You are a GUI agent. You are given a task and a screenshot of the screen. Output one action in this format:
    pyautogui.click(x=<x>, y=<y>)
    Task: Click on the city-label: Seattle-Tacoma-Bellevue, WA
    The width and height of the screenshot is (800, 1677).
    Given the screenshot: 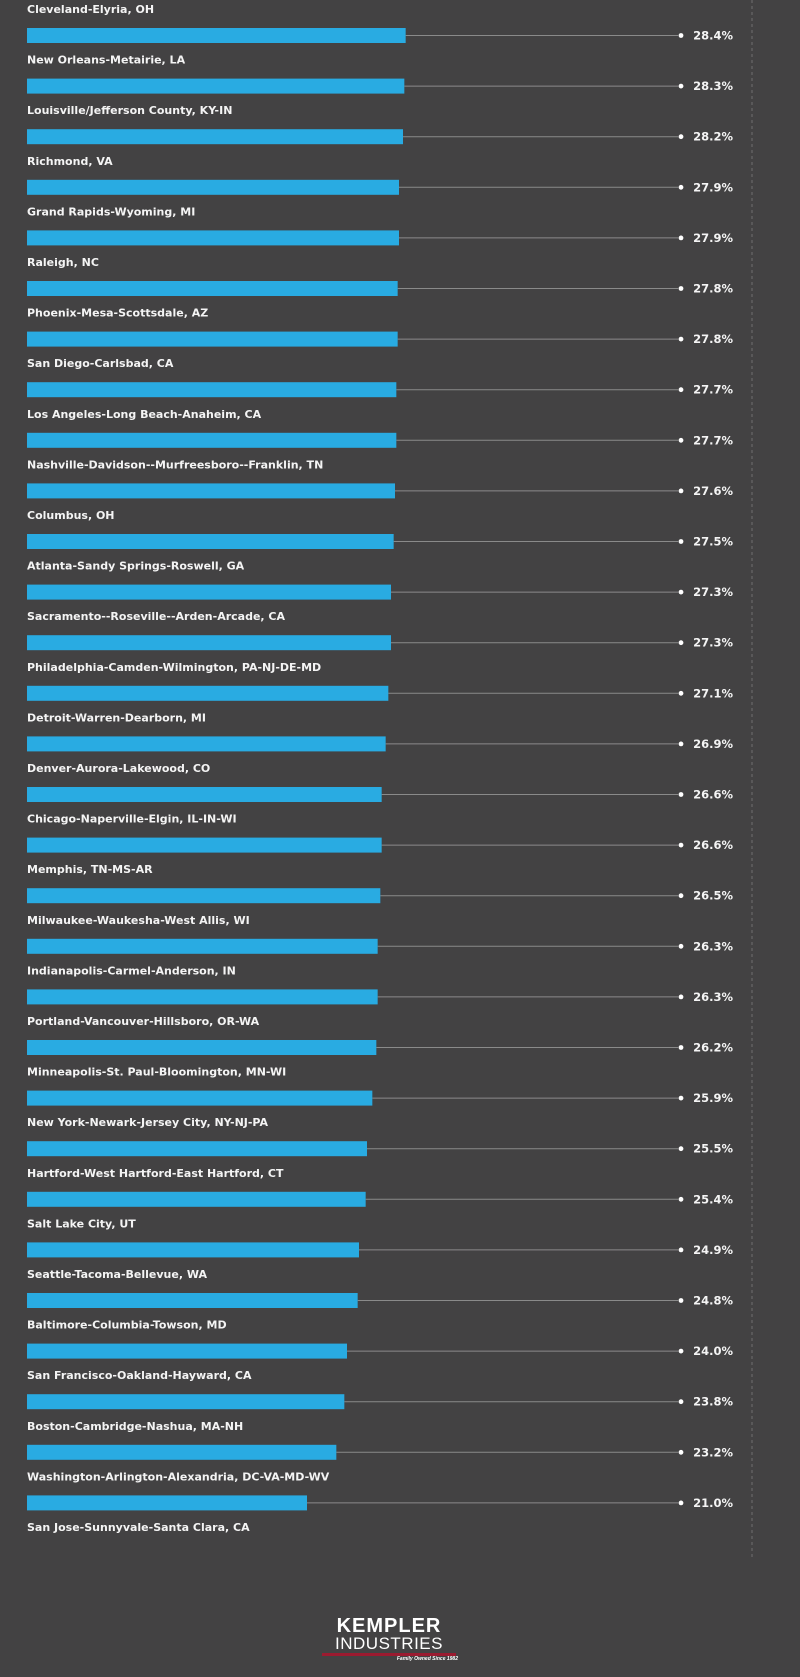 What is the action you would take?
    pyautogui.click(x=117, y=1274)
    